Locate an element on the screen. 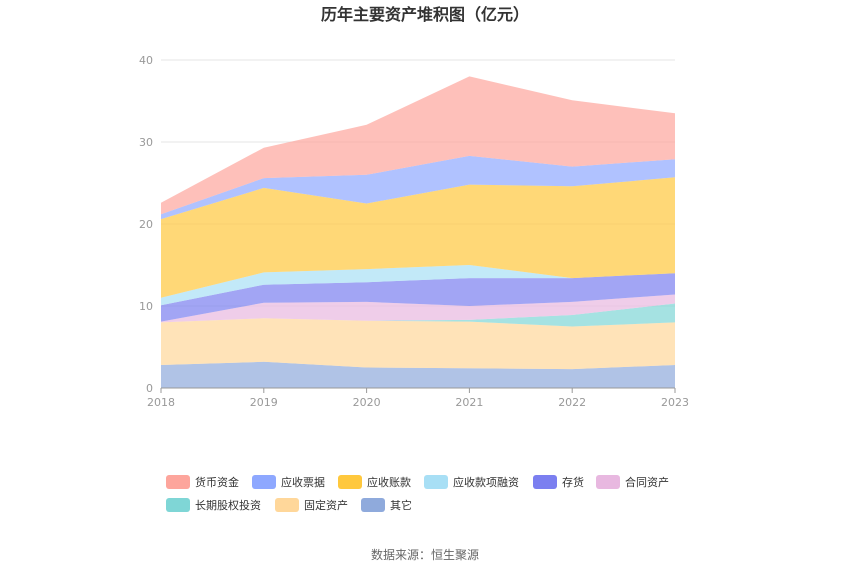 This screenshot has height=575, width=850. legend-label: 货币资金 is located at coordinates (217, 482).